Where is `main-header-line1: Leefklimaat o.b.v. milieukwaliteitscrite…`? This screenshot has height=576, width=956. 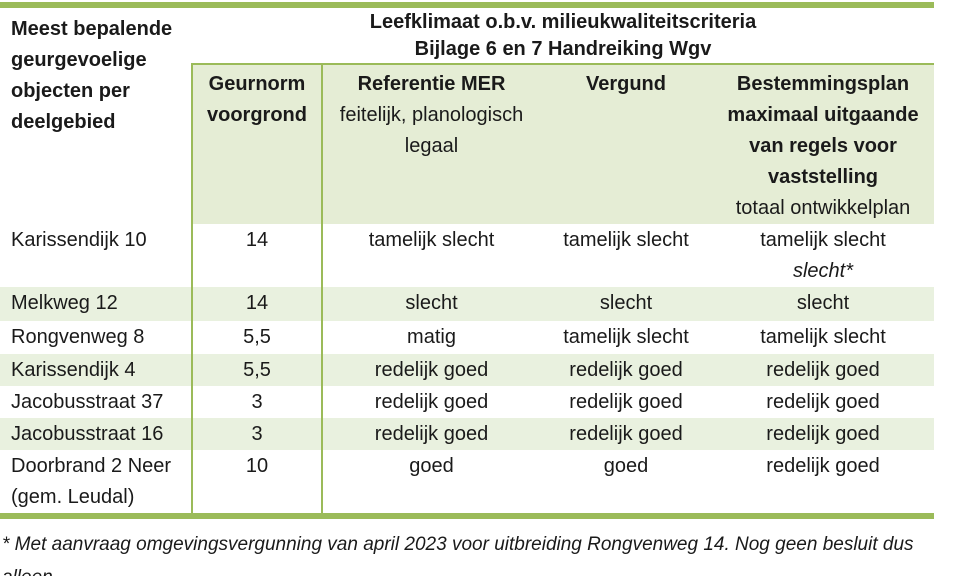
main-header-line1: Leefklimaat o.b.v. milieukwaliteitscrite… is located at coordinates (563, 22).